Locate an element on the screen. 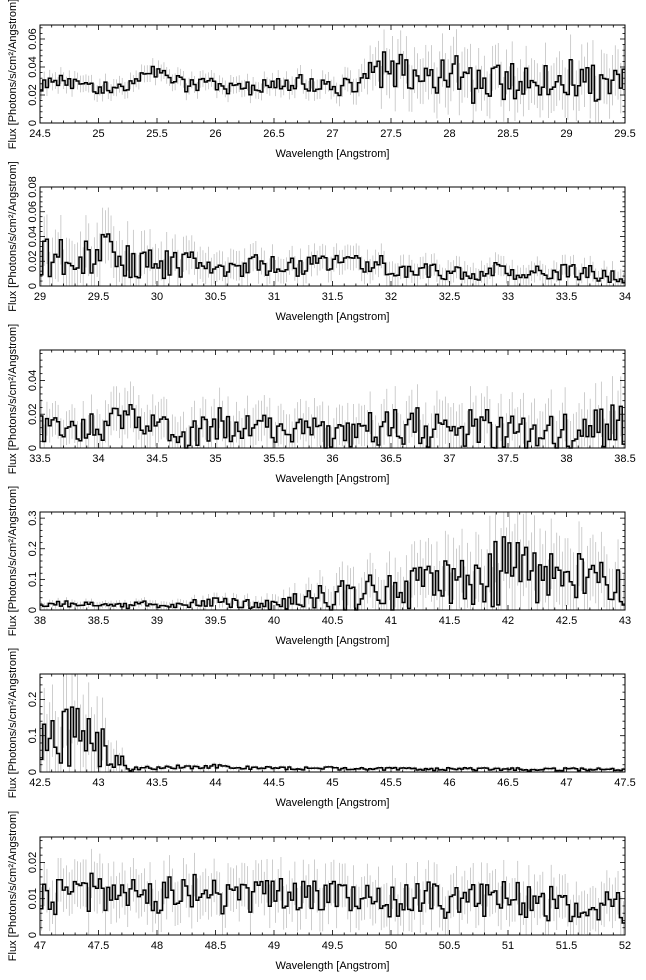  x-tick-label: 35 is located at coordinates (215, 459).